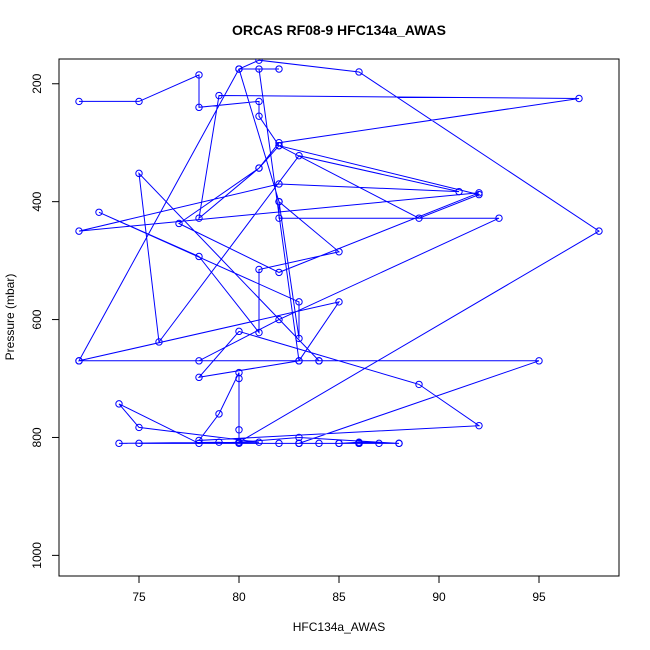  I want to click on x-axis: 75 80 85 90 95, so click(339, 589).